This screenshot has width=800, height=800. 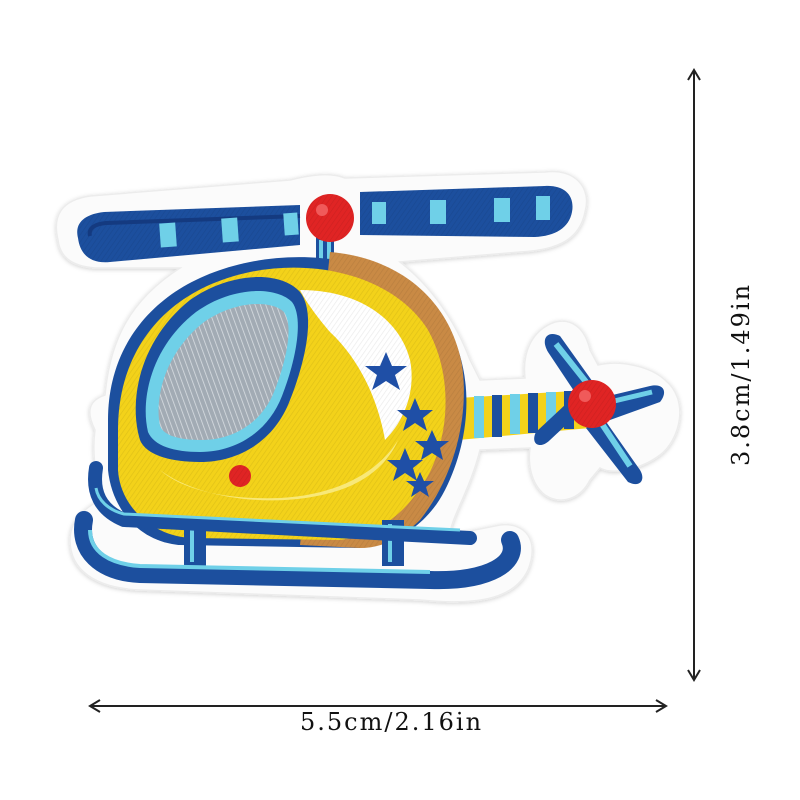 I want to click on main-rotor-blade, so click(x=325, y=224).